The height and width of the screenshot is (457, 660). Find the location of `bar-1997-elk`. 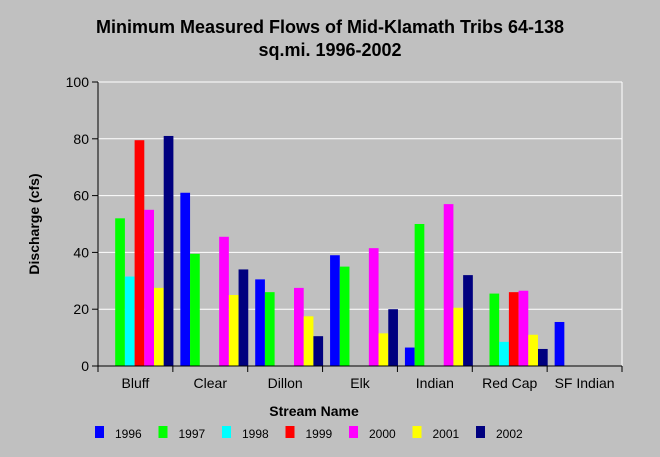

bar-1997-elk is located at coordinates (344, 316).